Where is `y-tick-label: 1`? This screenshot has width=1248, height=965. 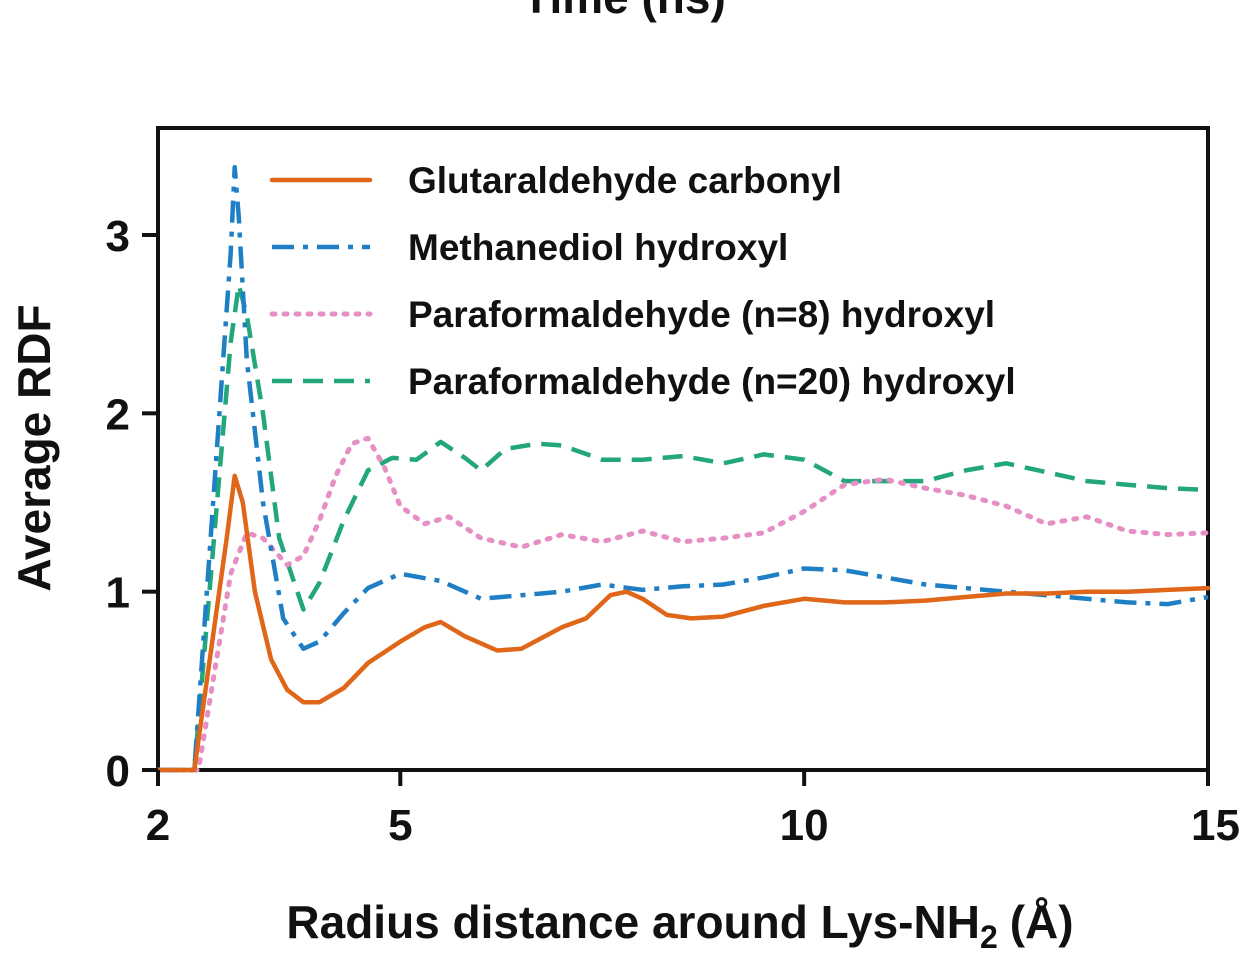 y-tick-label: 1 is located at coordinates (118, 593).